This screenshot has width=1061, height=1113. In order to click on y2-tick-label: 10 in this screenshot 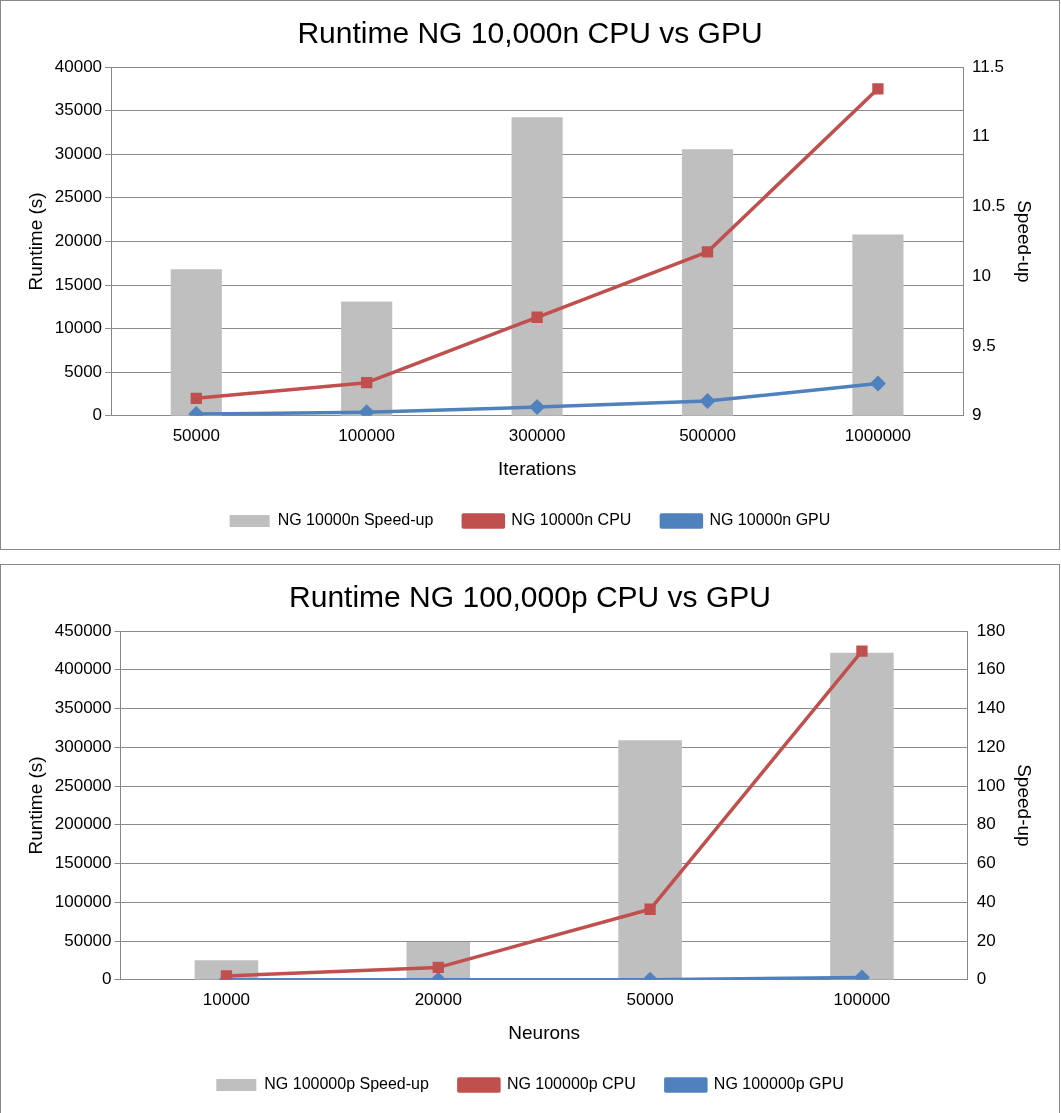, I will do `click(982, 275)`.